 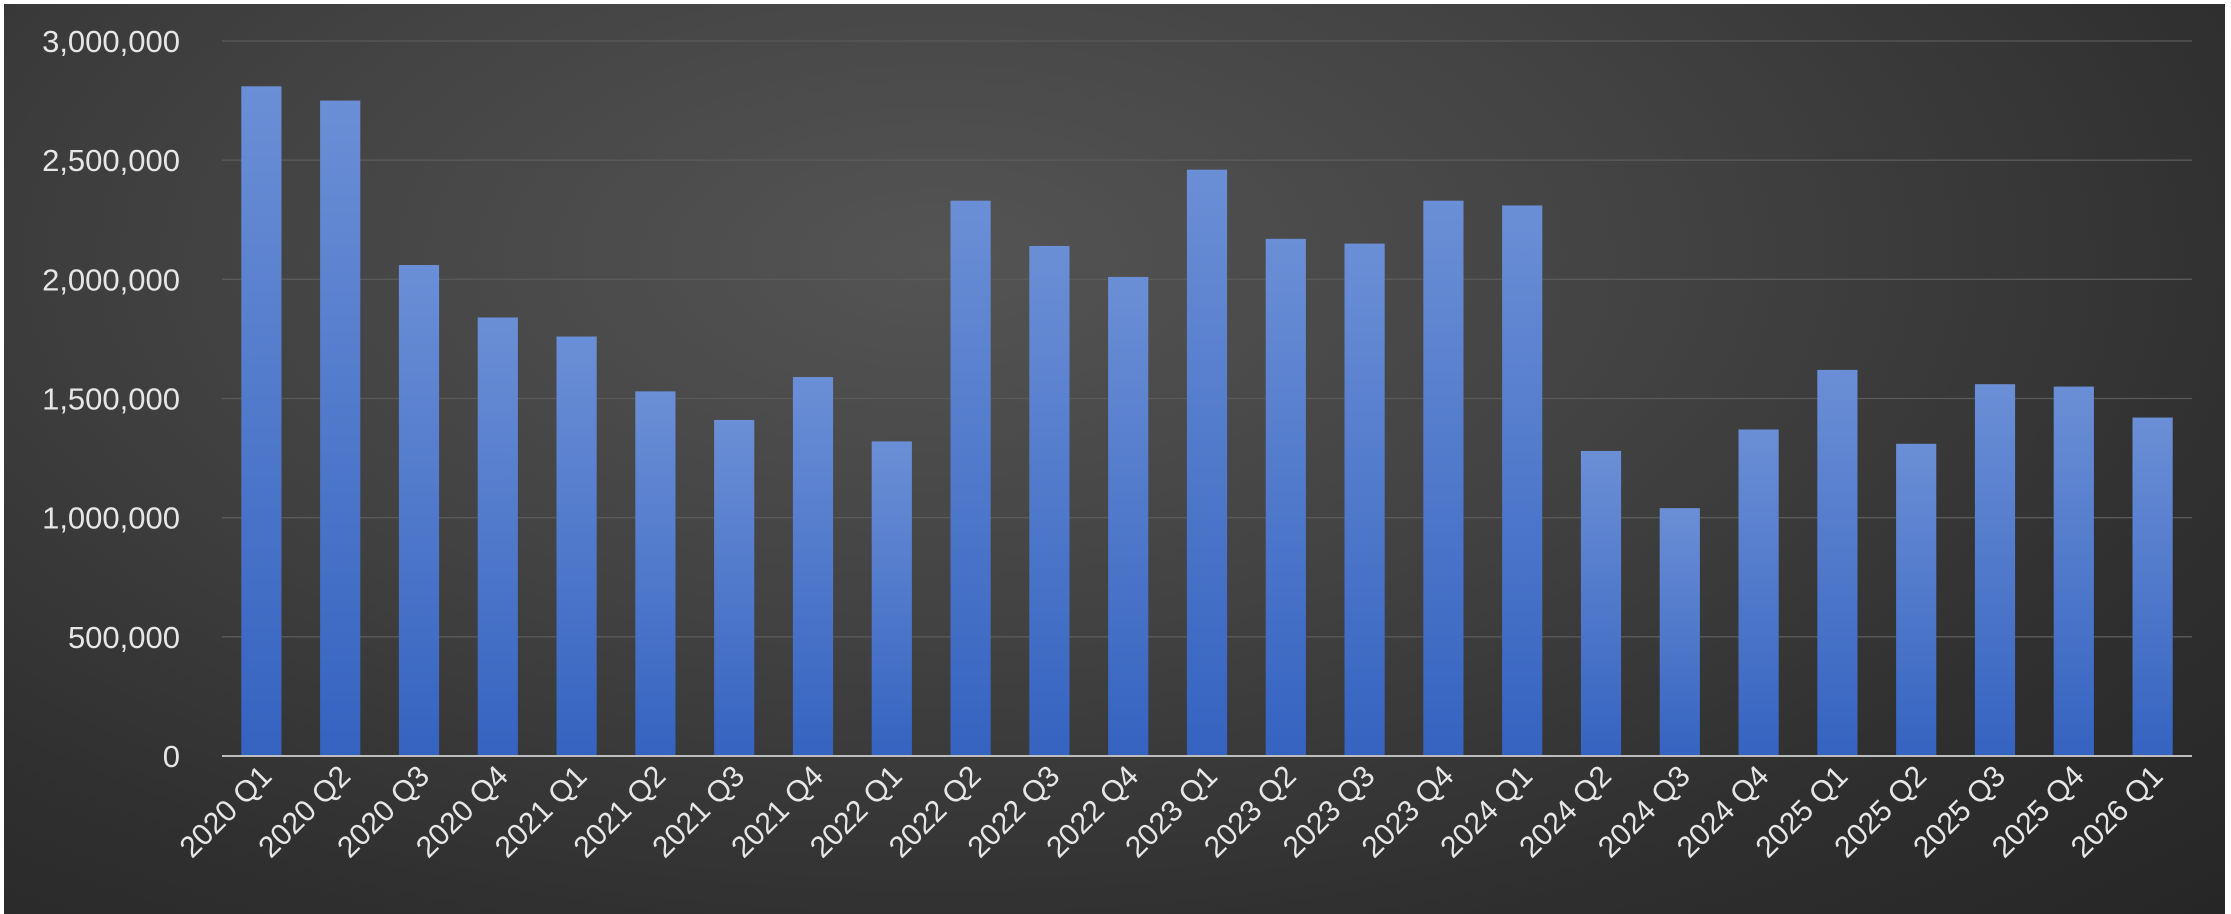 I want to click on bar-2021-q3, so click(x=734, y=587).